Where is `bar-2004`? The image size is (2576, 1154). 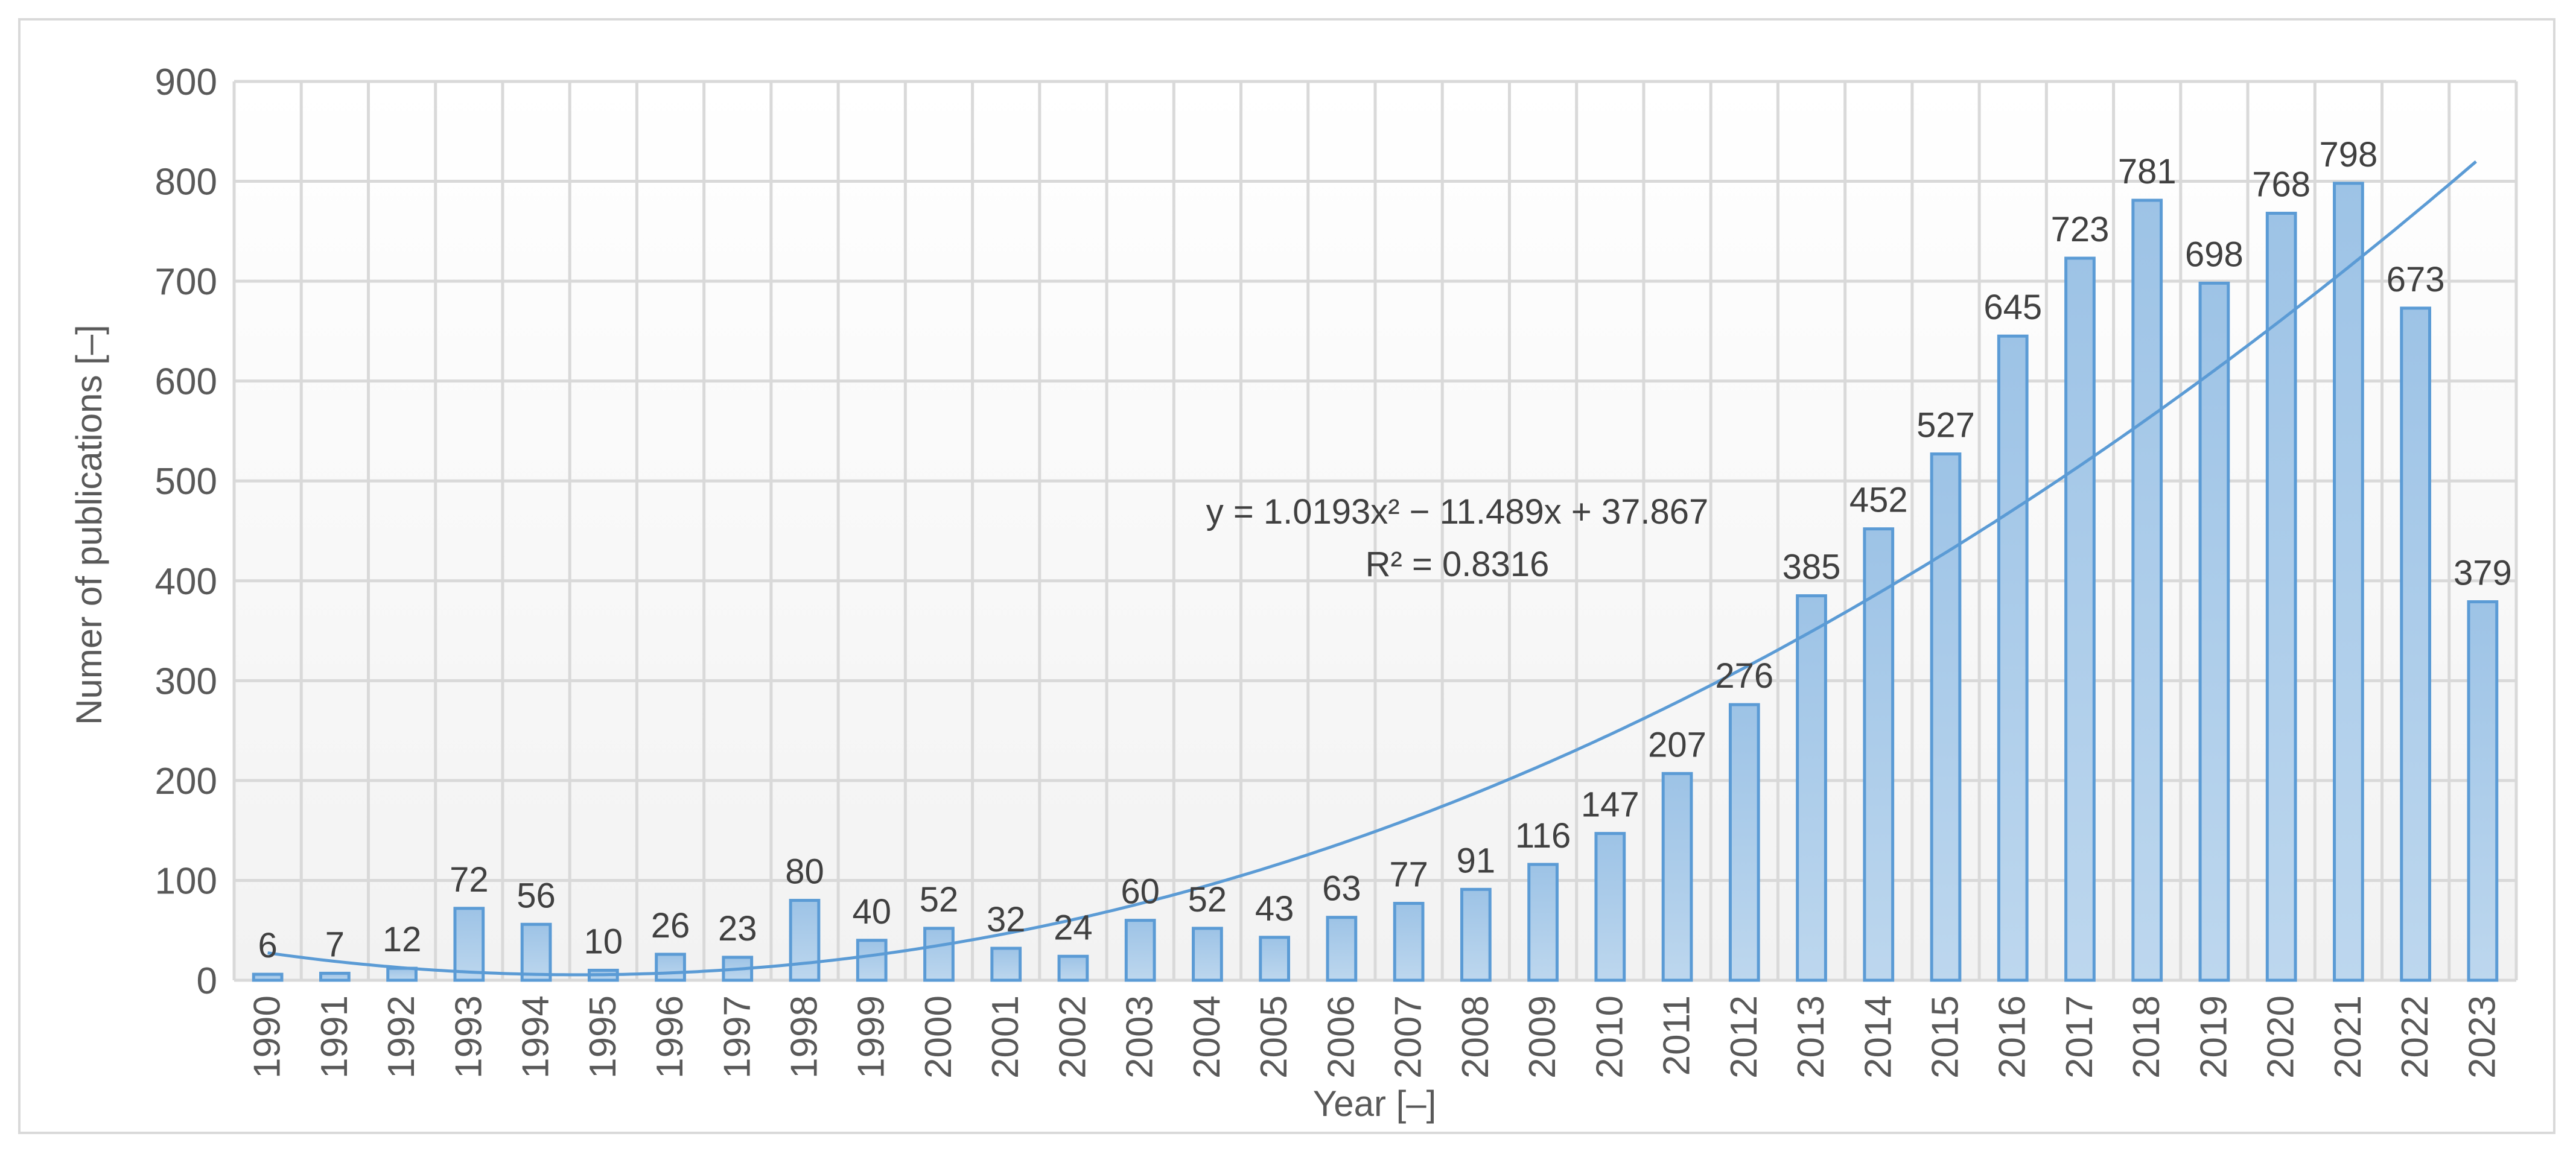
bar-2004 is located at coordinates (1207, 954).